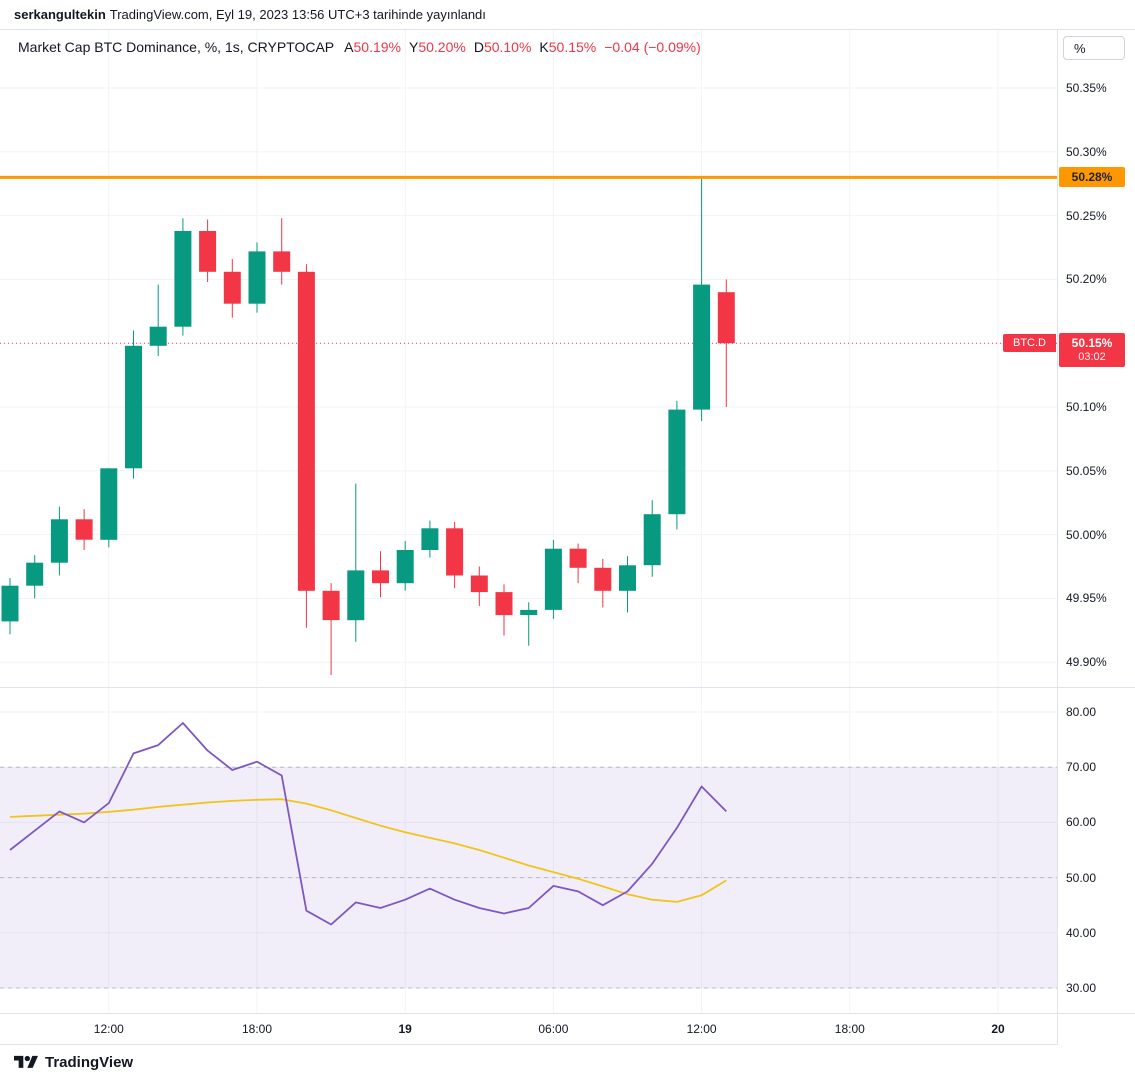 This screenshot has height=1087, width=1135. Describe the element at coordinates (1081, 987) in the screenshot. I see `indicator-tick-label: 30.00` at that location.